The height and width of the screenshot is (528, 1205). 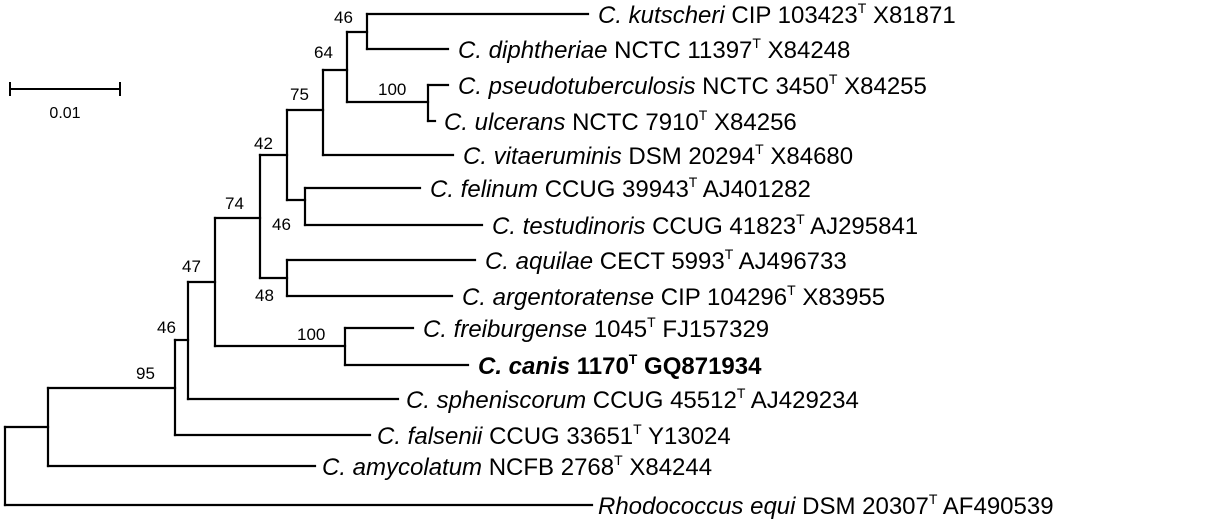 What do you see at coordinates (673, 296) in the screenshot?
I see `taxon-label: C. argentoratense CIP 104296T X83955` at bounding box center [673, 296].